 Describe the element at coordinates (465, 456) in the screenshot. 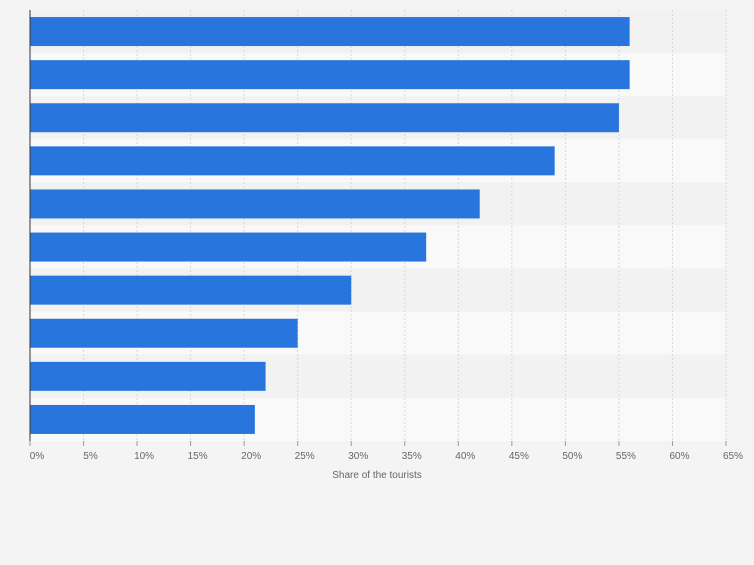

I see `tick-label: 40%` at that location.